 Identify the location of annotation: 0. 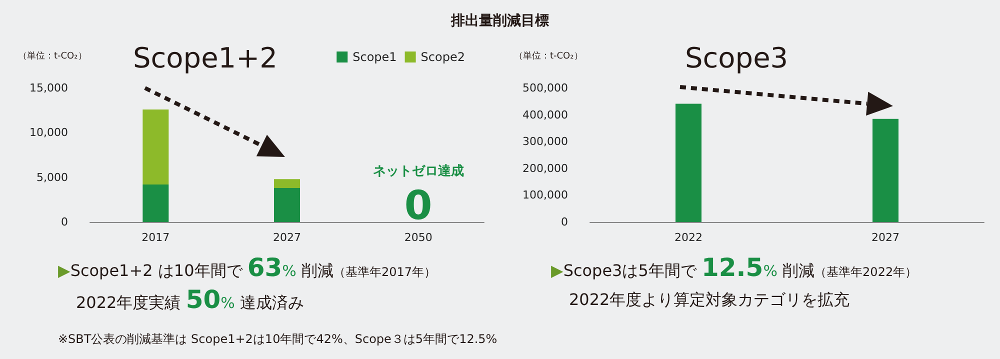
(418, 206).